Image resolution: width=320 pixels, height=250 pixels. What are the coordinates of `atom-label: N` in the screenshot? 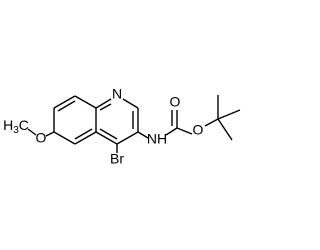 It's located at (117, 94).